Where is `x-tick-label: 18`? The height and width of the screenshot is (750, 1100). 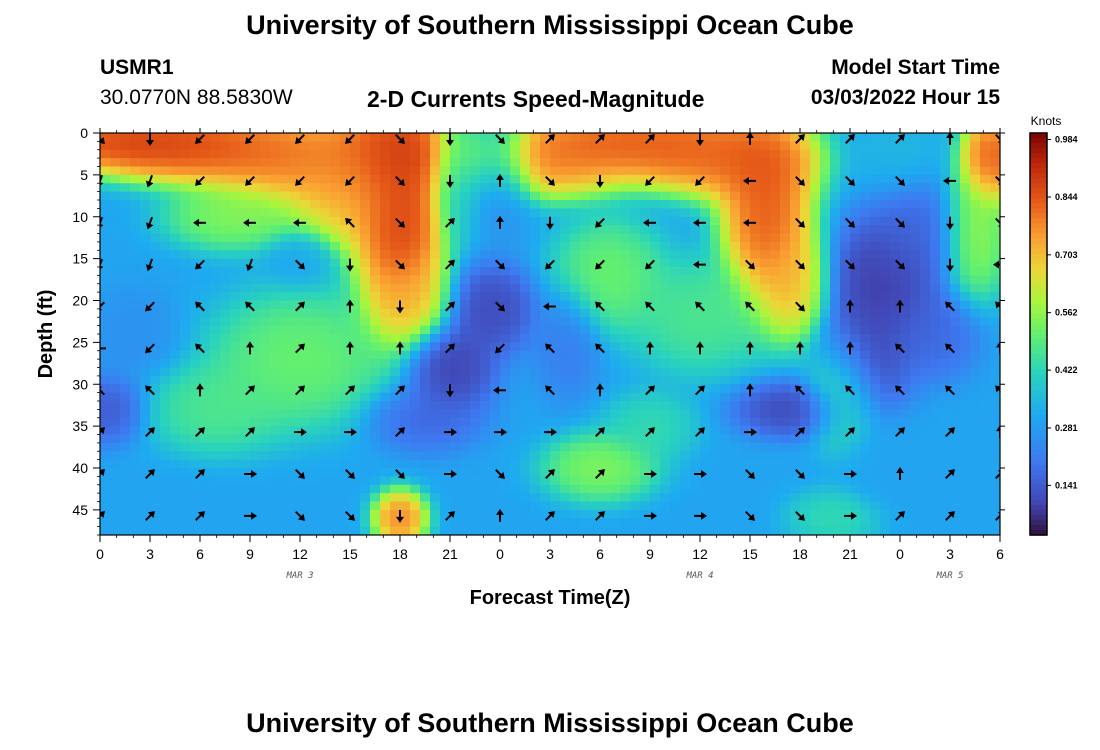
x-tick-label: 18 is located at coordinates (800, 554).